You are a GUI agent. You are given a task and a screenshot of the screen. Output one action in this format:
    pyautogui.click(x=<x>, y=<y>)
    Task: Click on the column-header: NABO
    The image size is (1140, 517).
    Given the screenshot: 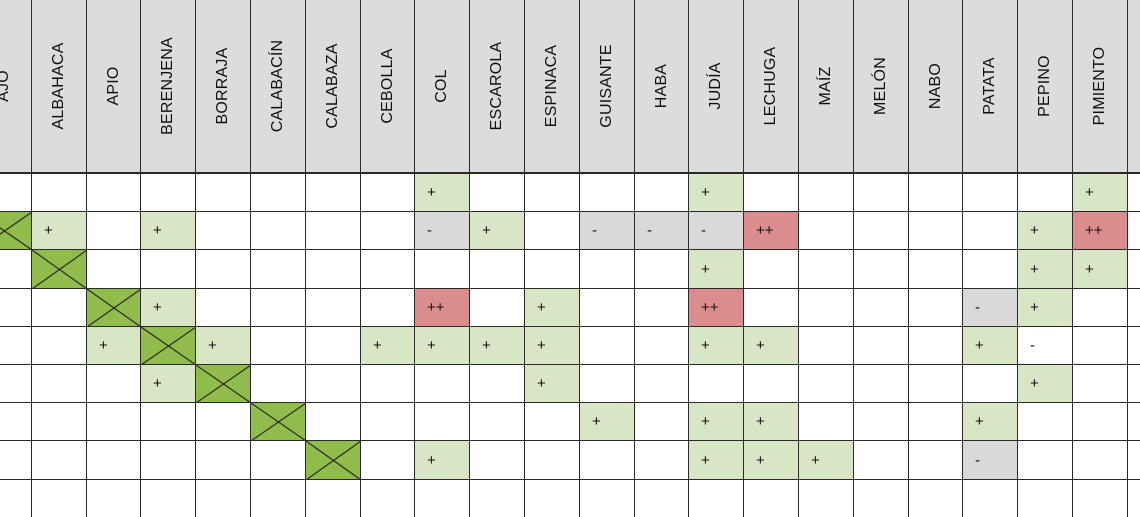 What is the action you would take?
    pyautogui.click(x=935, y=86)
    